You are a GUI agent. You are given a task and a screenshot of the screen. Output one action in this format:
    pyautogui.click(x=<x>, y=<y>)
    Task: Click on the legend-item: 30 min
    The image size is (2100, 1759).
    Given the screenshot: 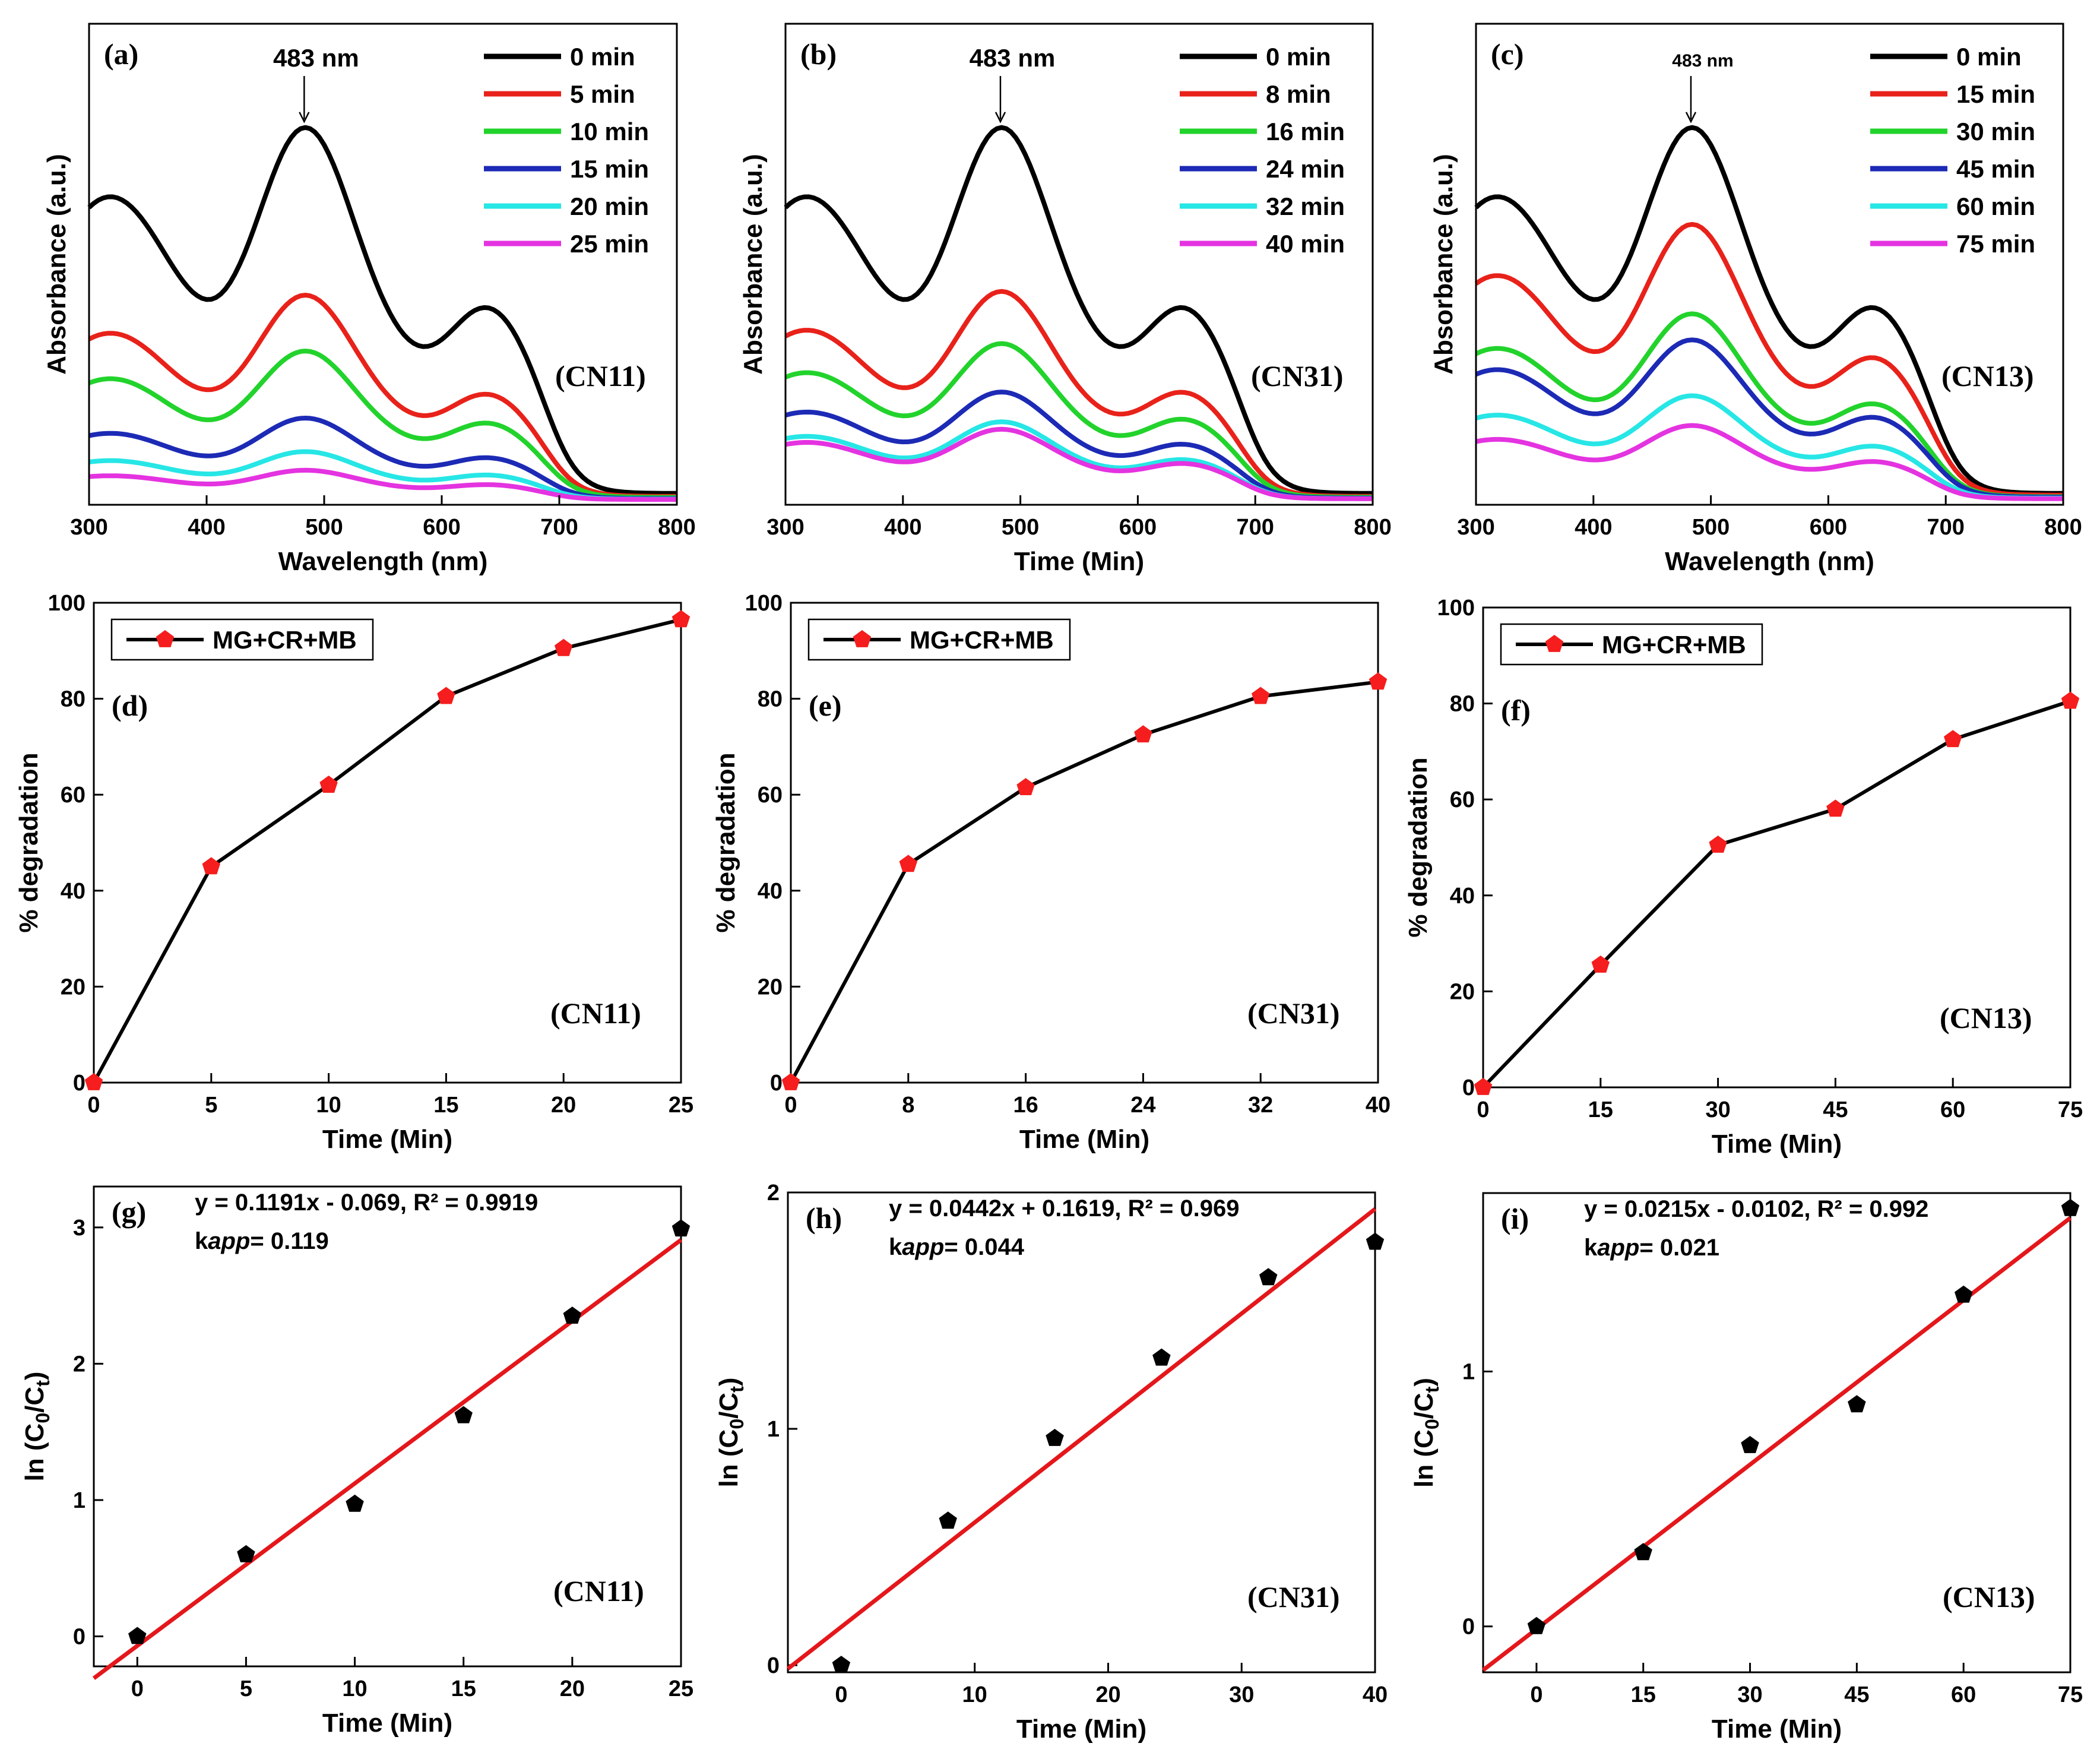 What is the action you would take?
    pyautogui.click(x=1995, y=131)
    